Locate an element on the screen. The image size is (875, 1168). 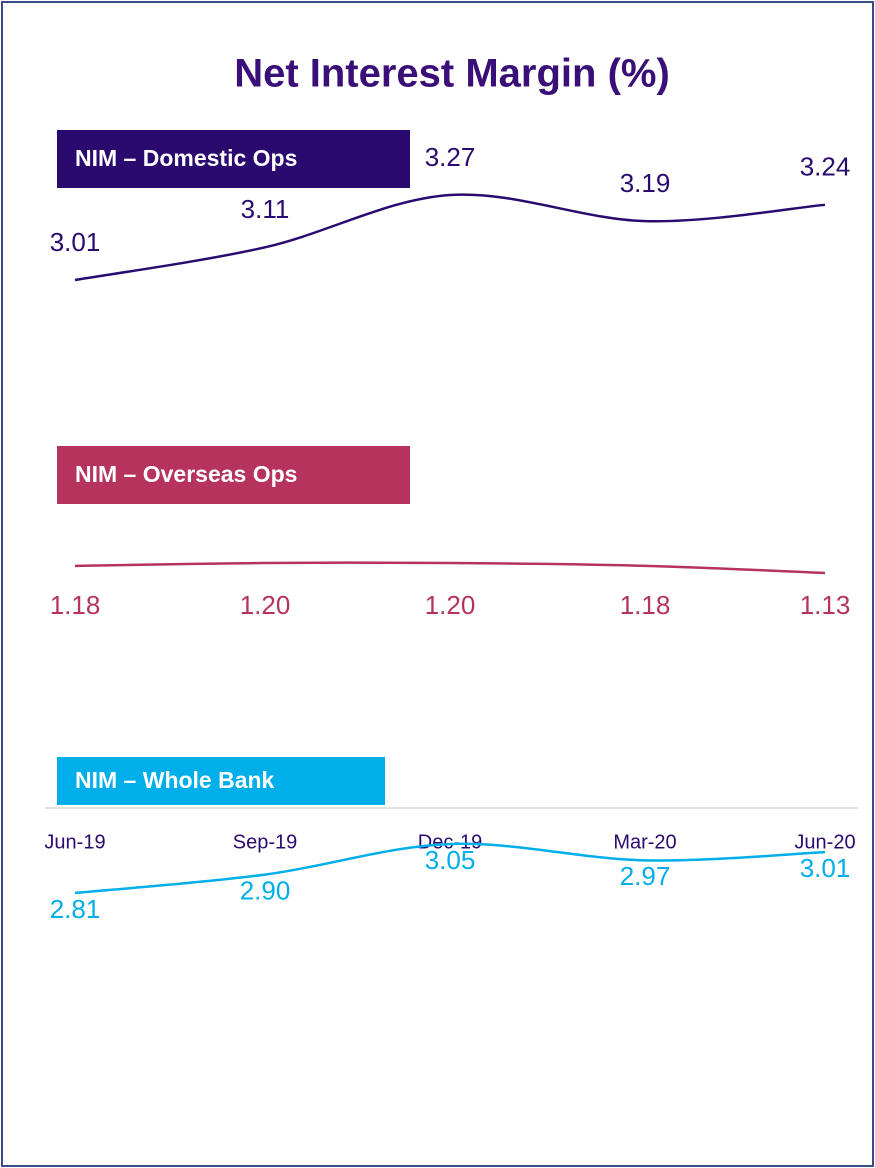
data-label: 2.90 is located at coordinates (265, 891).